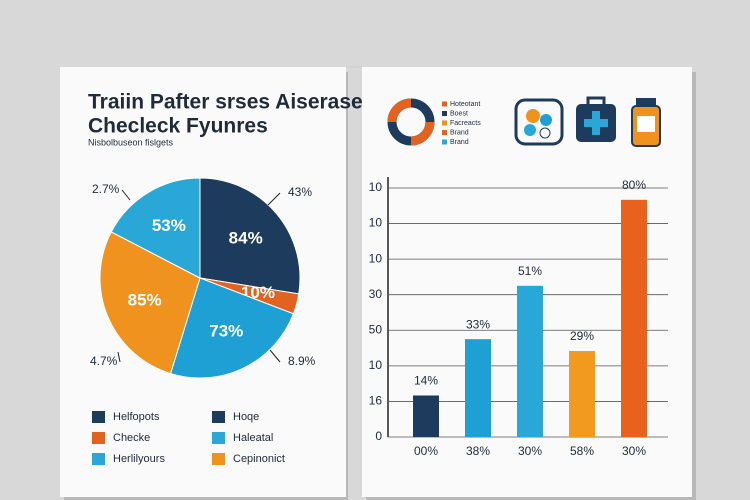 This screenshot has height=500, width=750. I want to click on y-tick-label: 30, so click(376, 294).